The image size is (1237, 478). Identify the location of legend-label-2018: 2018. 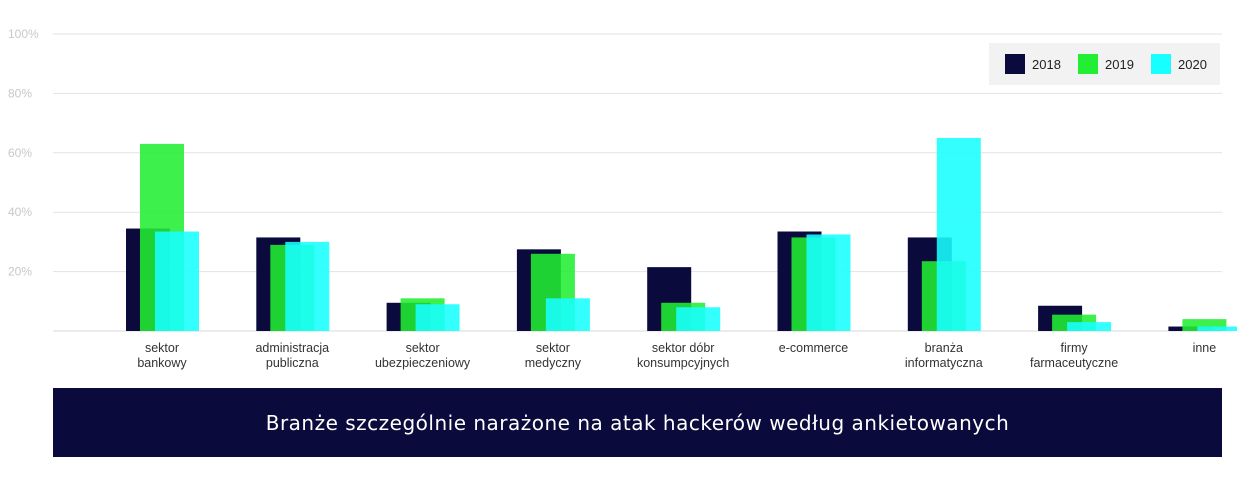
(1046, 64).